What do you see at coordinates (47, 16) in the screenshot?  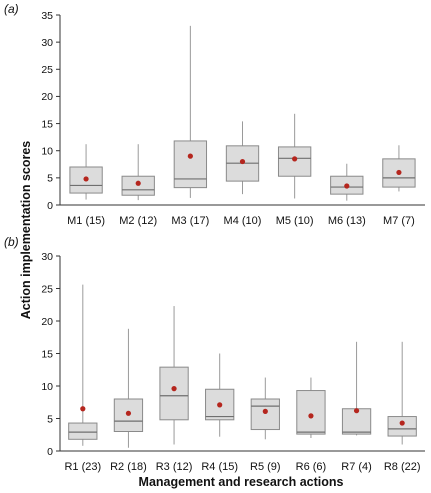 I see `y-tick-label: 35` at bounding box center [47, 16].